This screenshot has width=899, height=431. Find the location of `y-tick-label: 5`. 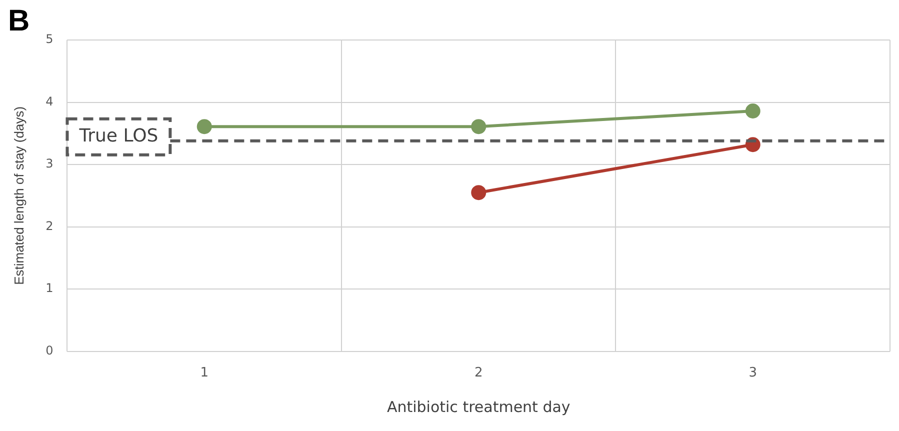

y-tick-label: 5 is located at coordinates (50, 39).